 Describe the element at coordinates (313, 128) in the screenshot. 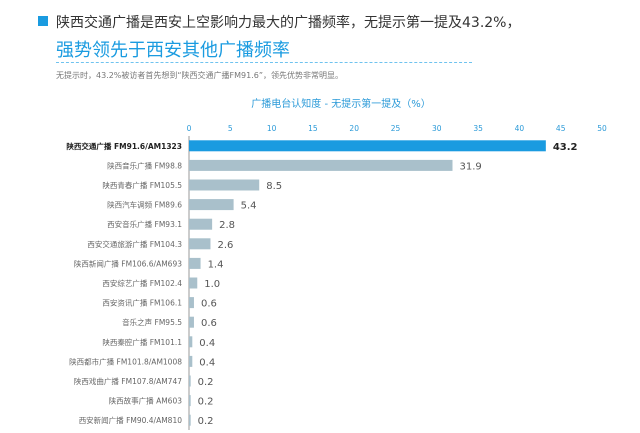

I see `x-tick-label: 15` at that location.